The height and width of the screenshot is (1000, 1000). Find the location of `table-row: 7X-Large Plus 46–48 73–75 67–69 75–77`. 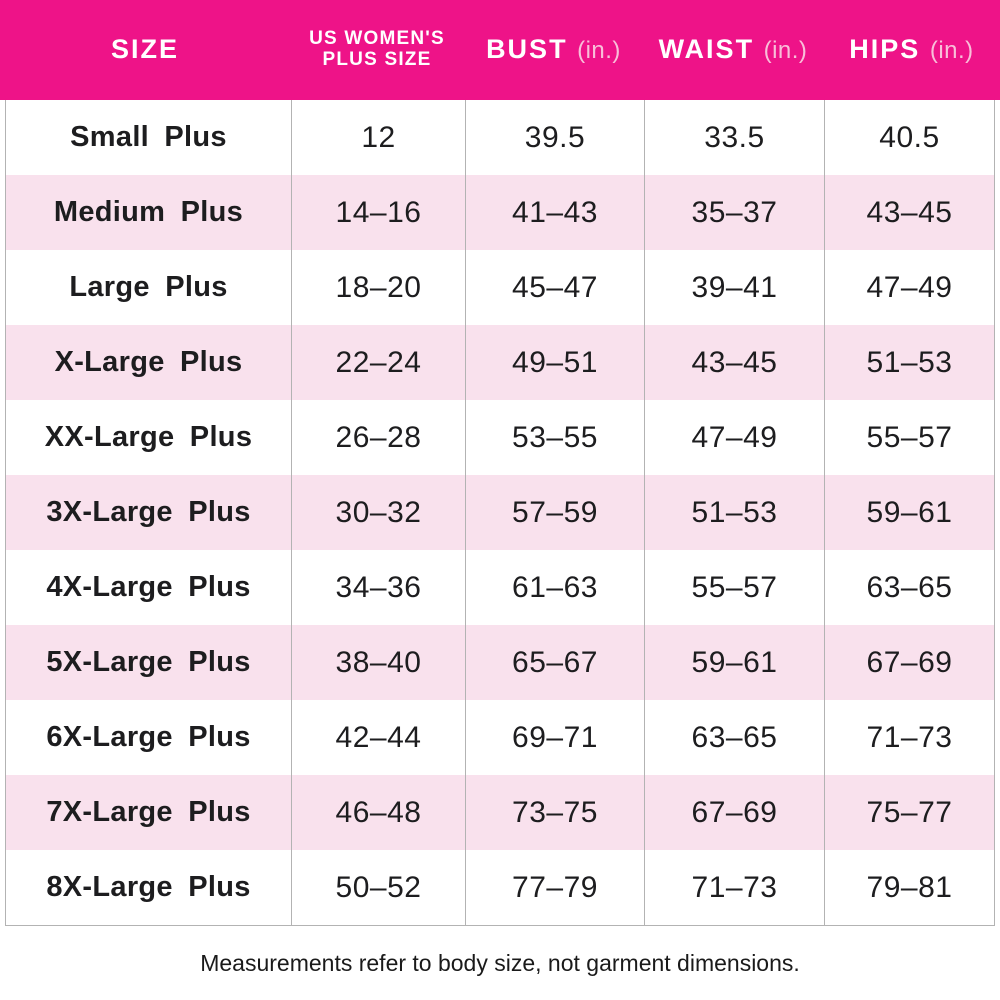

table-row: 7X-Large Plus 46–48 73–75 67–69 75–77 is located at coordinates (500, 812).